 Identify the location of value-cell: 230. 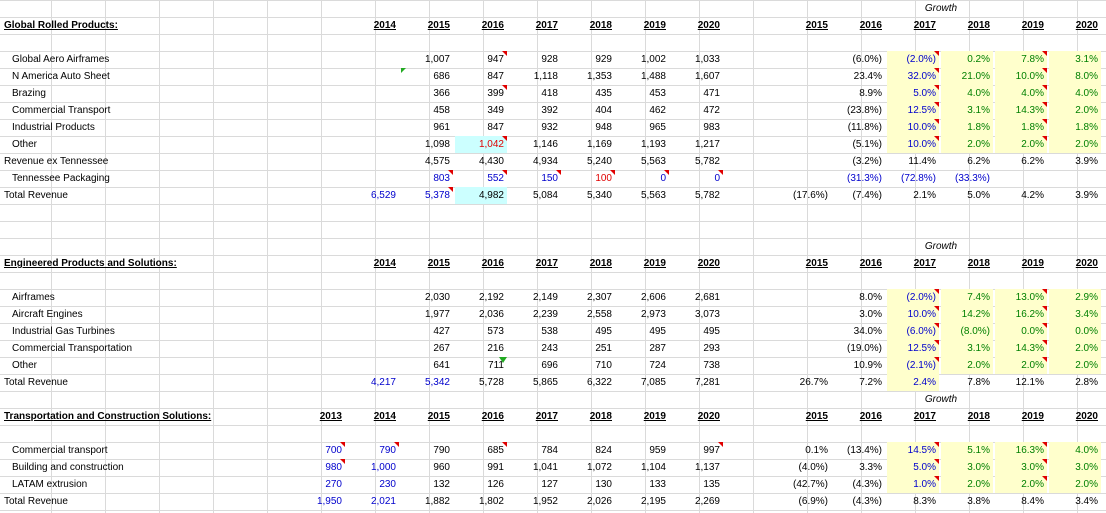
(387, 484).